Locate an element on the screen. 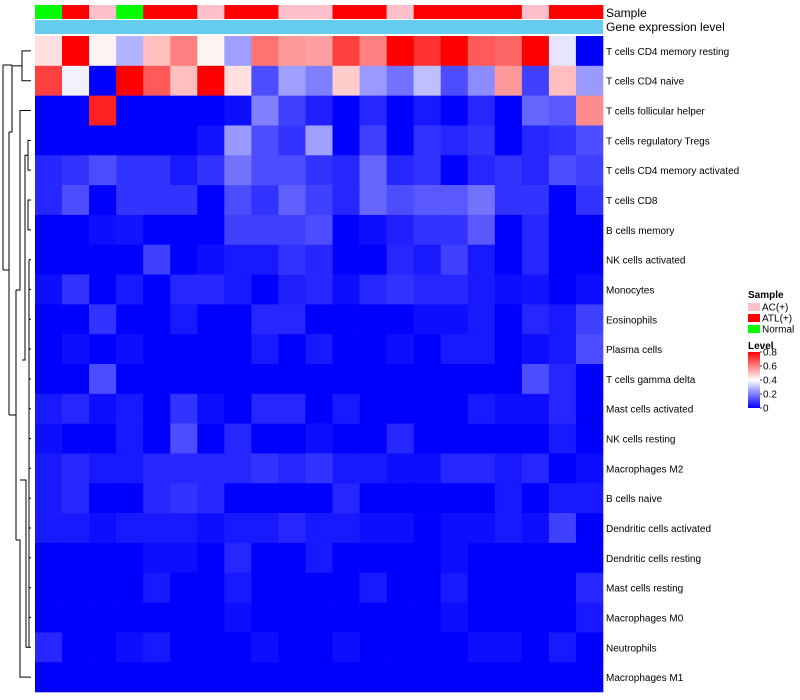  dendrogram-branch is located at coordinates (26, 66).